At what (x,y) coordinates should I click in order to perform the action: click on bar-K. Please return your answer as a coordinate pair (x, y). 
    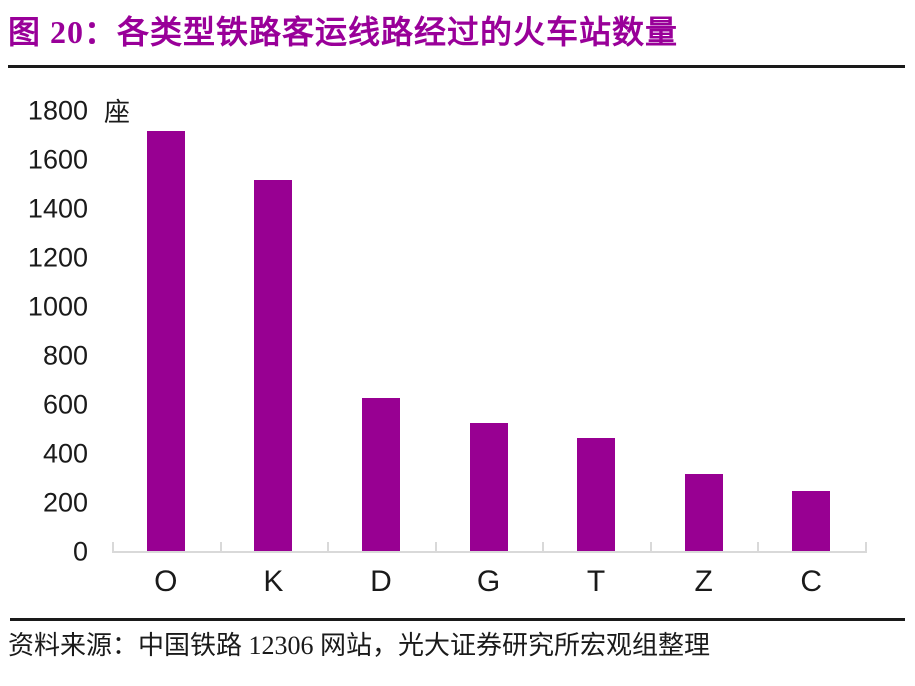
    Looking at the image, I should click on (273, 366).